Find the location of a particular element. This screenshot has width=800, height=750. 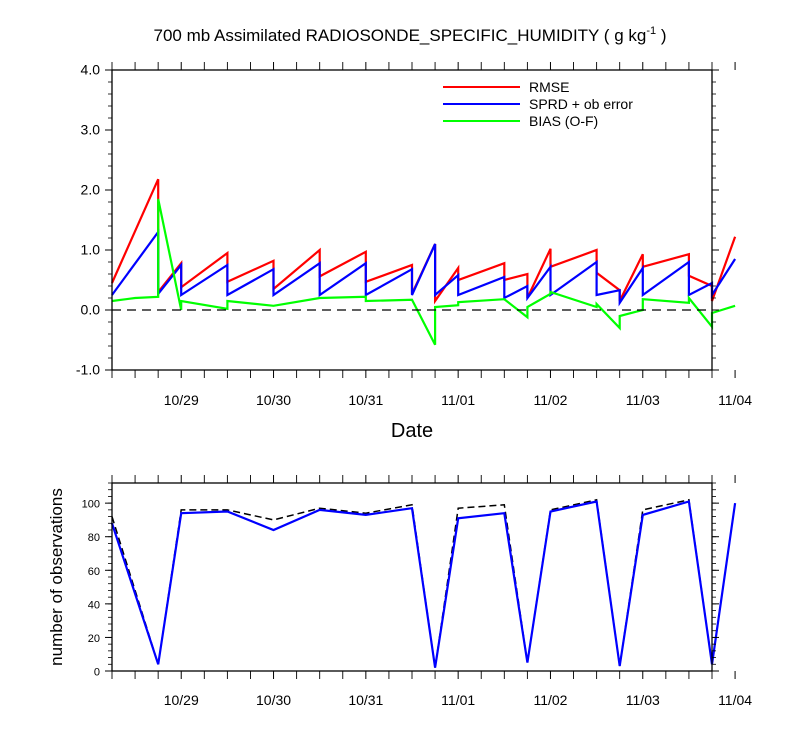

y-tick-label: 3.0 is located at coordinates (91, 130).